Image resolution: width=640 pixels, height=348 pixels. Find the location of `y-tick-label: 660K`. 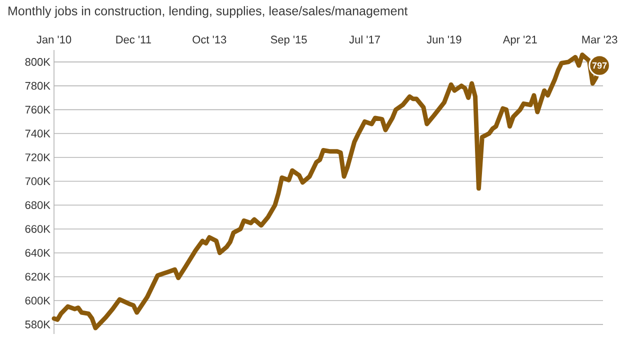

y-tick-label: 660K is located at coordinates (37, 229).